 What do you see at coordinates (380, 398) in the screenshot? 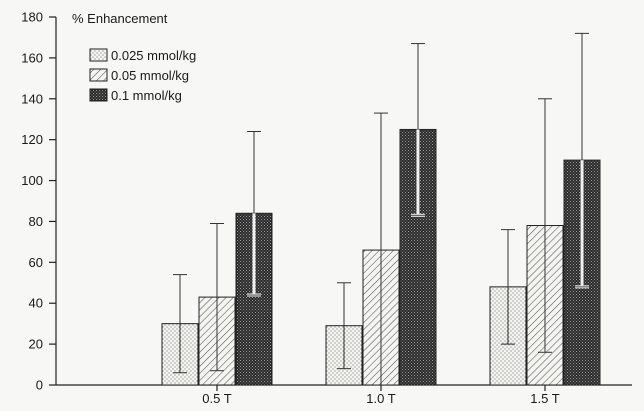
I see `x-tick-label: 1.0 T` at bounding box center [380, 398].